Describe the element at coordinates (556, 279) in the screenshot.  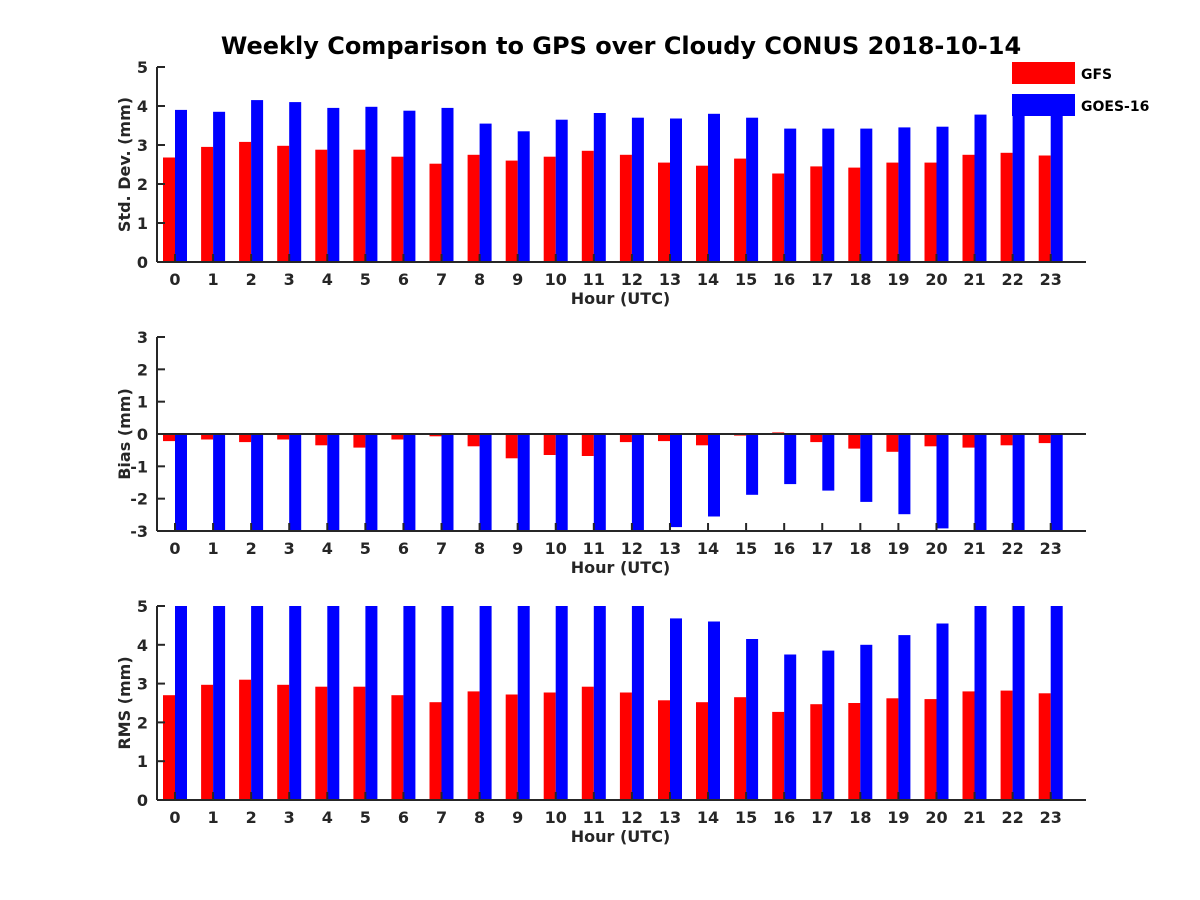
I see `x-tick-label: 10` at that location.